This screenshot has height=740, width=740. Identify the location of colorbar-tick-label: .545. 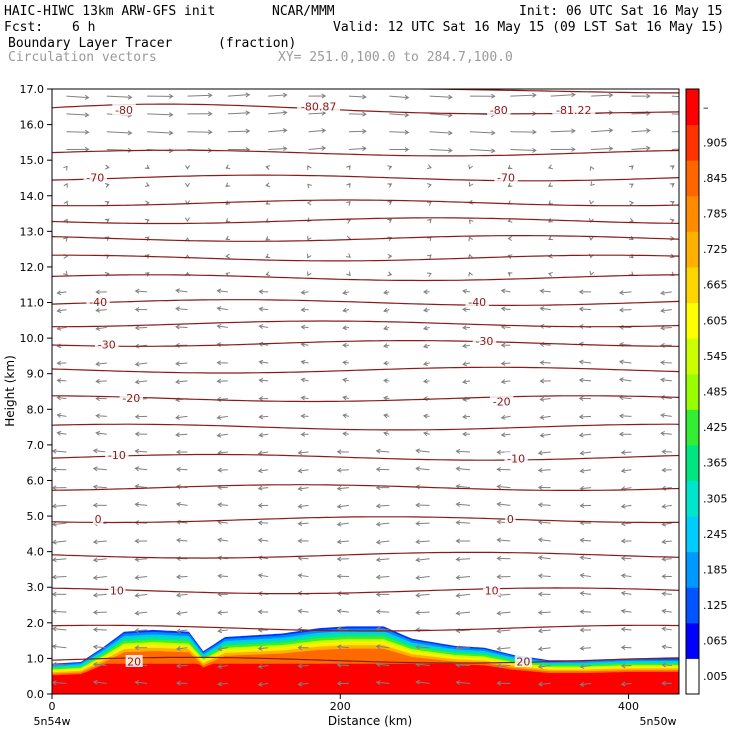
(715, 356).